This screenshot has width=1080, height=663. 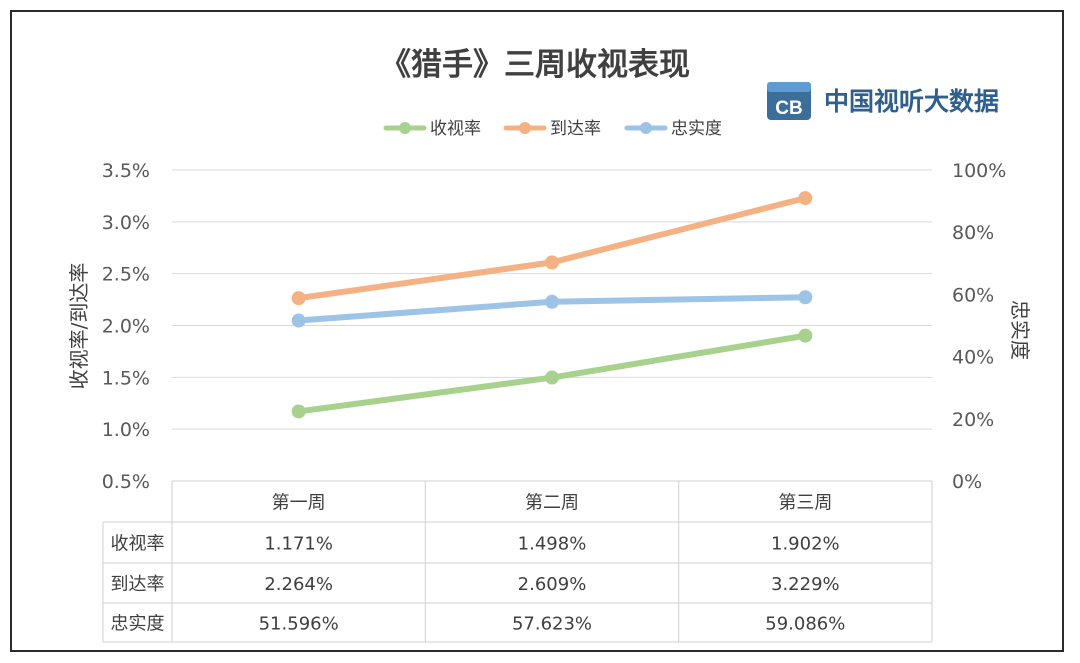 I want to click on right-tick-label: 100%, so click(x=979, y=171).